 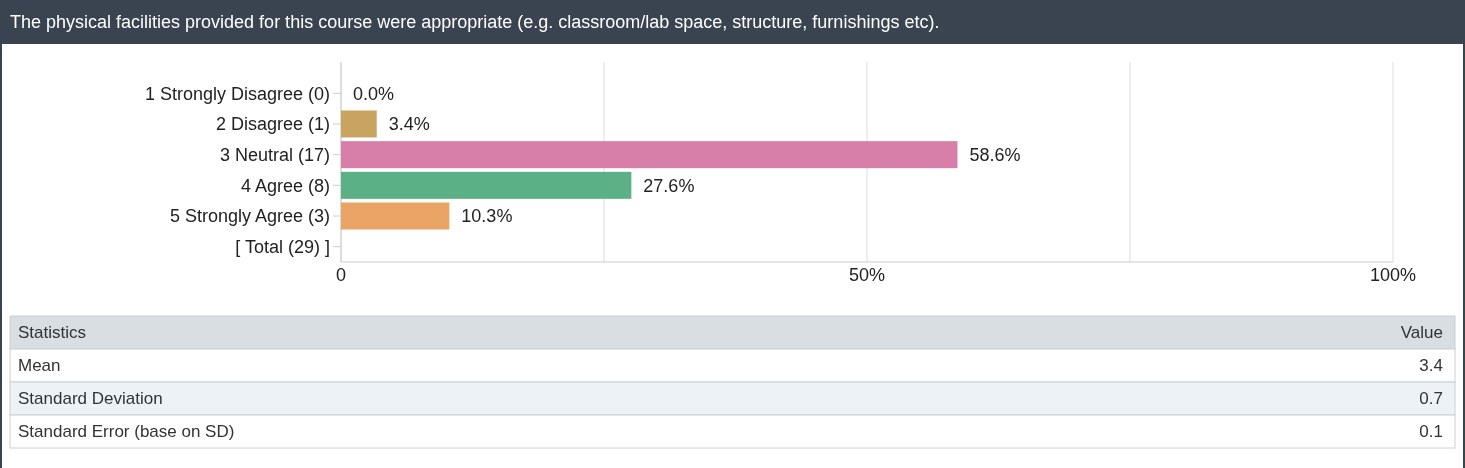 What do you see at coordinates (1431, 366) in the screenshot?
I see `text: 3.4` at bounding box center [1431, 366].